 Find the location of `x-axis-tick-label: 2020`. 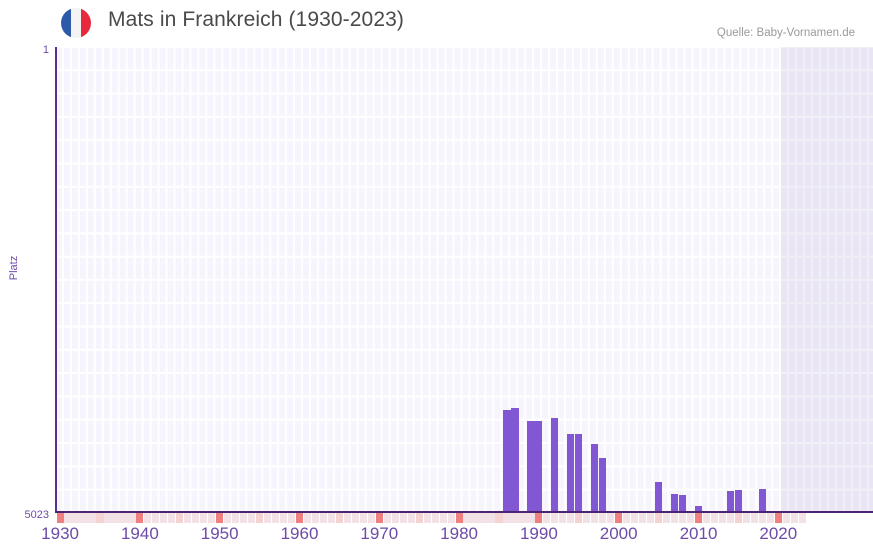

x-axis-tick-label: 2020 is located at coordinates (778, 533).